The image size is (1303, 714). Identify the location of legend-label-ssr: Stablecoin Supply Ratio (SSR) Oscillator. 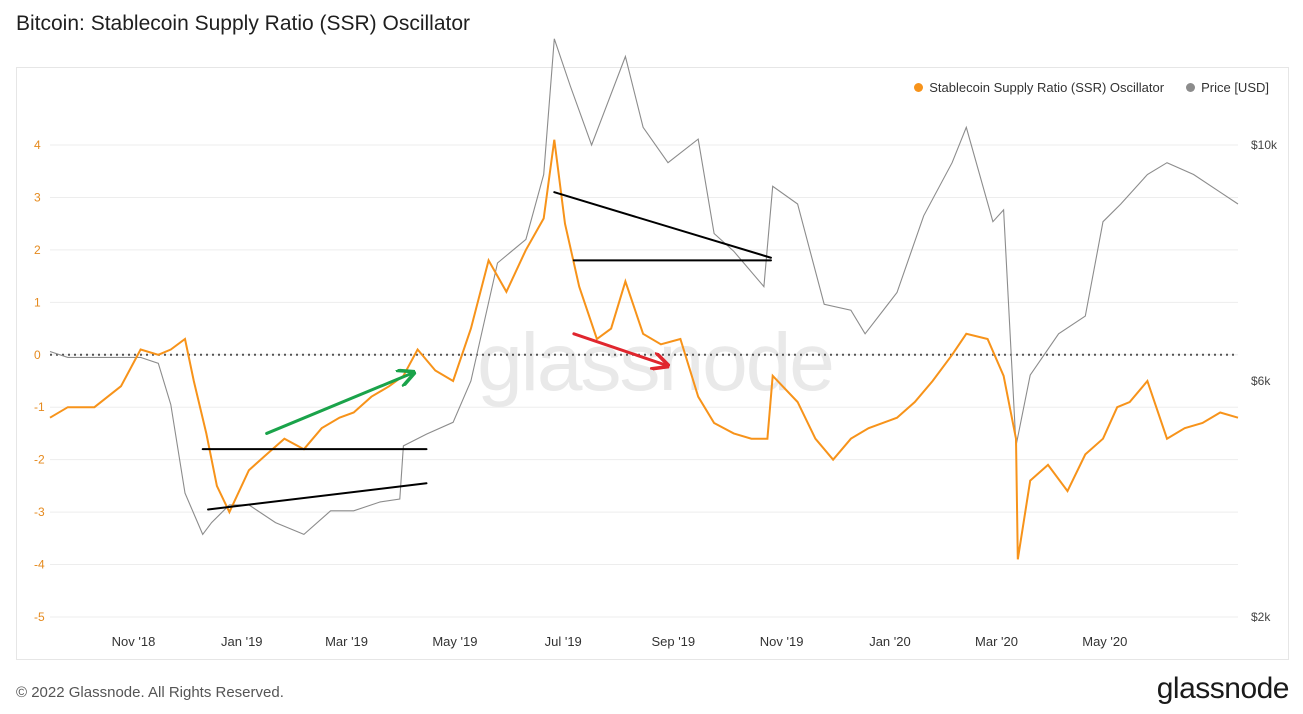
(1047, 87).